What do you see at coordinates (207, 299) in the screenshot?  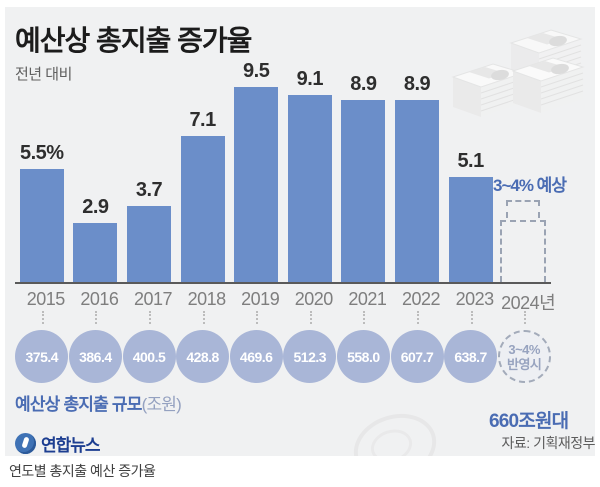 I see `year-label-2018: 2018` at bounding box center [207, 299].